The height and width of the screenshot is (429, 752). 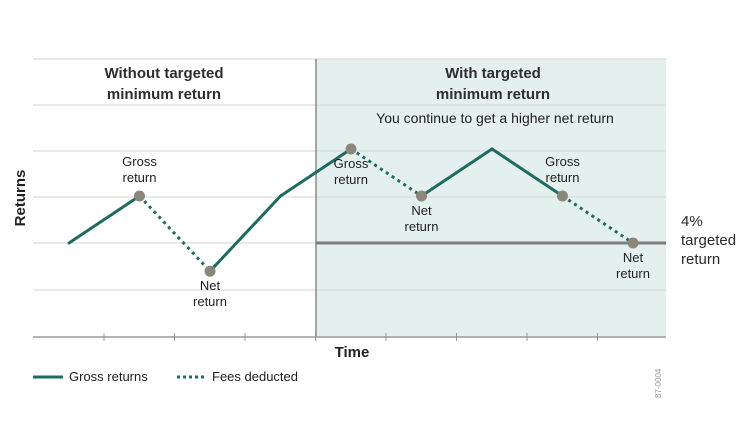 I want to click on x-axis-title: Time, so click(x=352, y=352).